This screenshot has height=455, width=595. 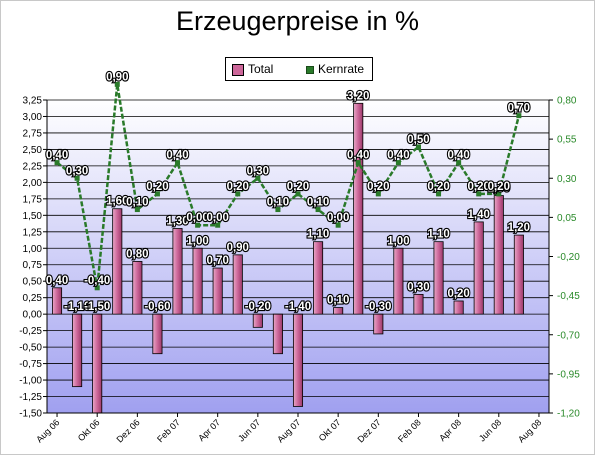 What do you see at coordinates (258, 307) in the screenshot?
I see `data-label-total: -0,20` at bounding box center [258, 307].